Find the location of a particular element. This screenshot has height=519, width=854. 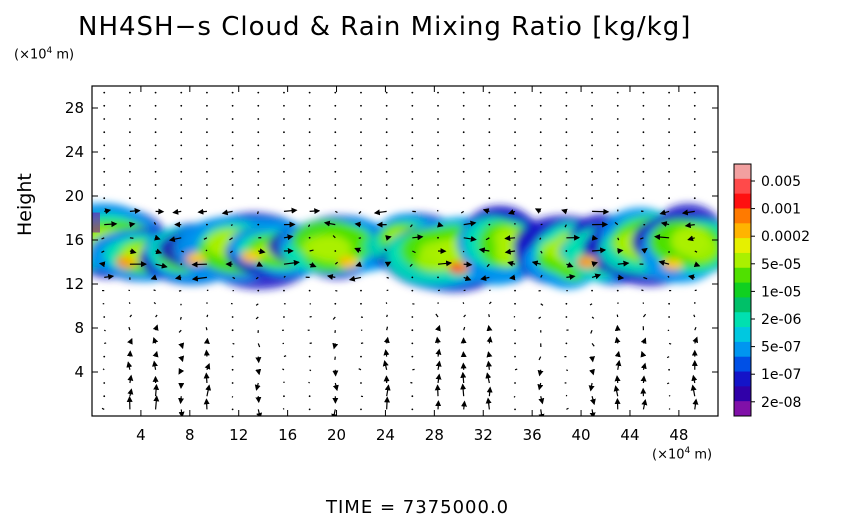

colorbar-label: 0.005 is located at coordinates (781, 182).